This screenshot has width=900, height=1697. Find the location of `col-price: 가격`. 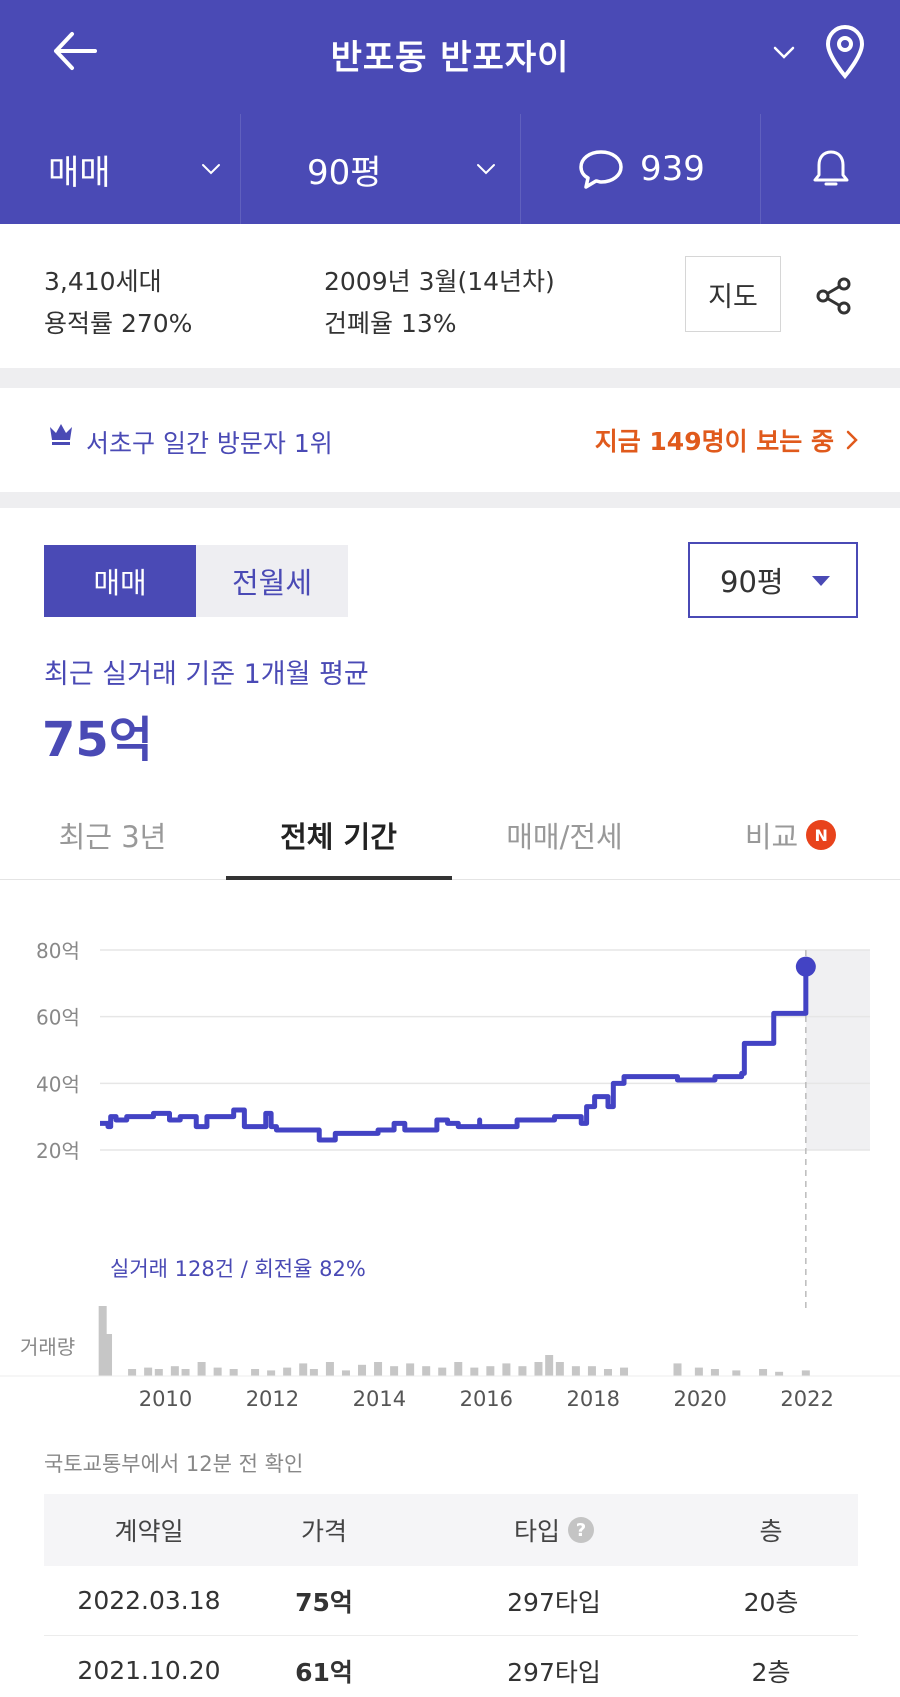

col-price: 가격 is located at coordinates (323, 1531).